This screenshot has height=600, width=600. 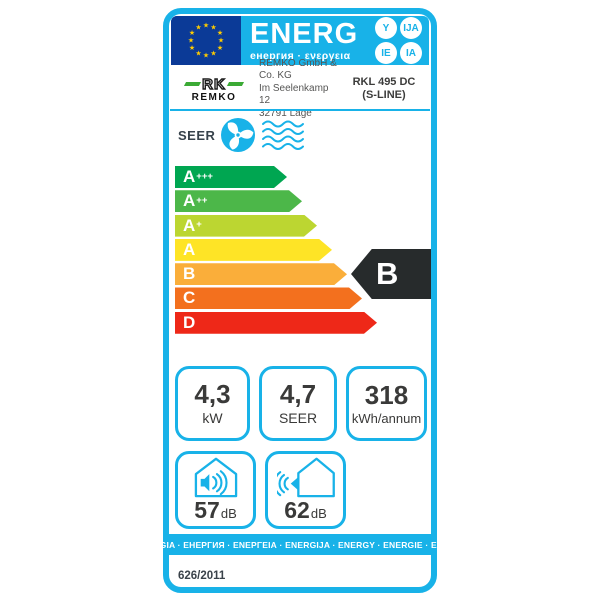 I want to click on outdoor-noise-value: 62, so click(x=297, y=510).